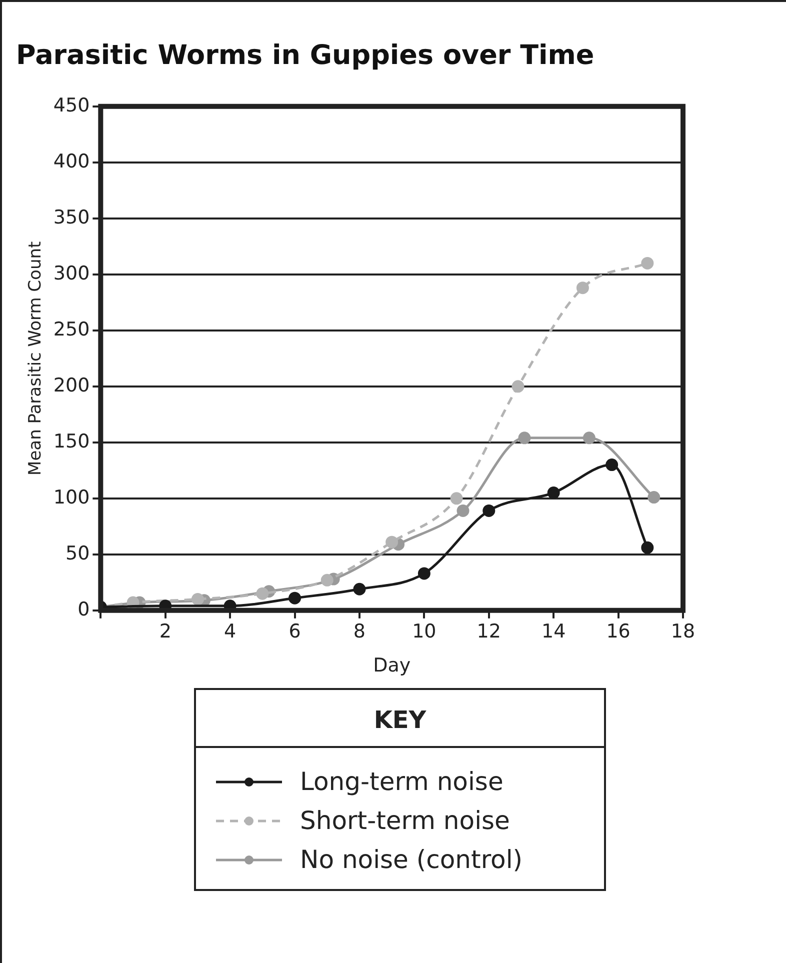 This screenshot has width=786, height=963. Describe the element at coordinates (683, 631) in the screenshot. I see `x-tick-label: 18` at that location.